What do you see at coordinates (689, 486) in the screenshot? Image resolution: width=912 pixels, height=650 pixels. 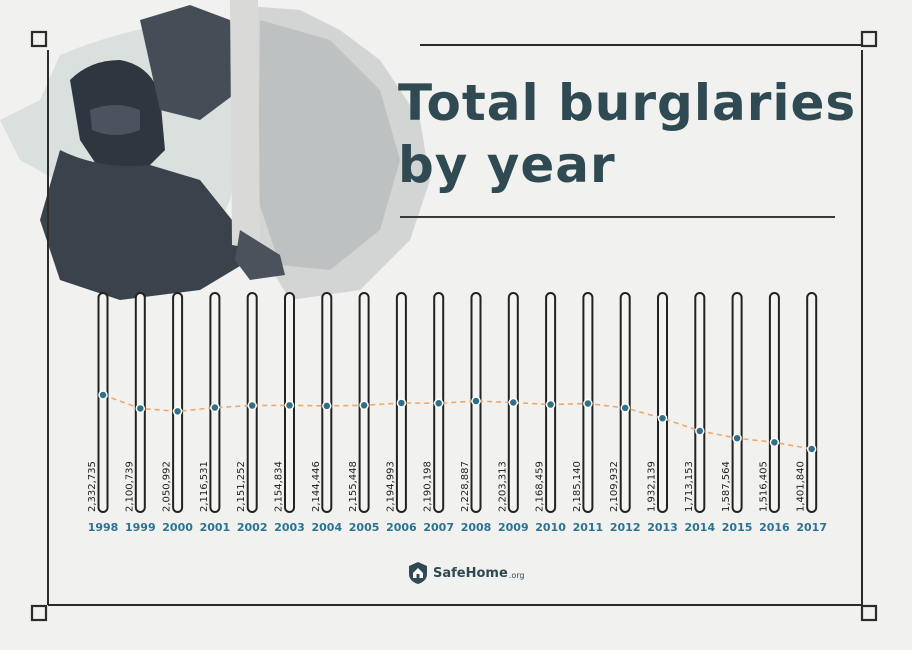 I see `value-label-2014: 1,713,153` at bounding box center [689, 486].